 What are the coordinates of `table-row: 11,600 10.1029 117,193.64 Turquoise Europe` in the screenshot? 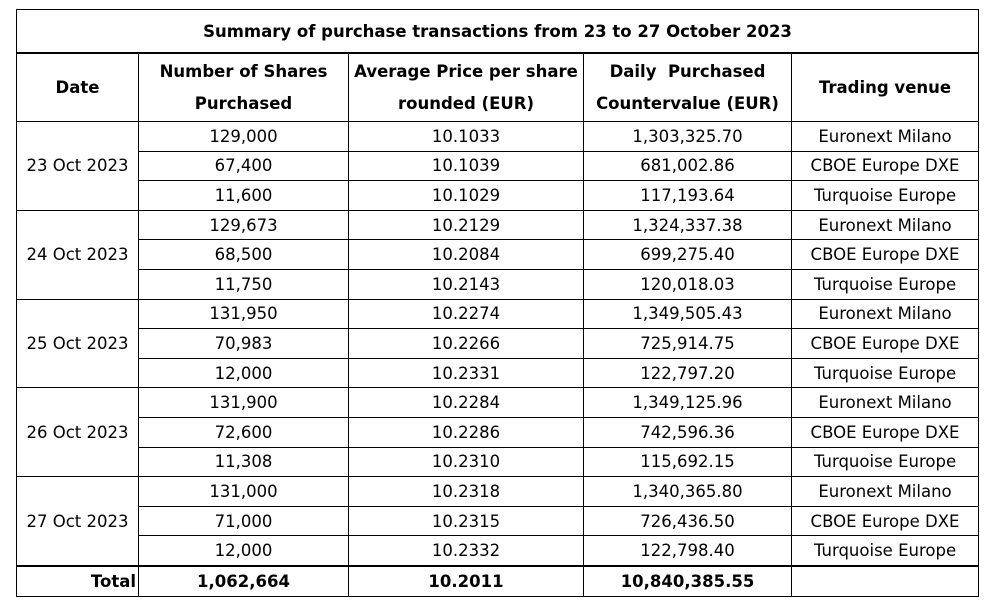 It's located at (498, 195).